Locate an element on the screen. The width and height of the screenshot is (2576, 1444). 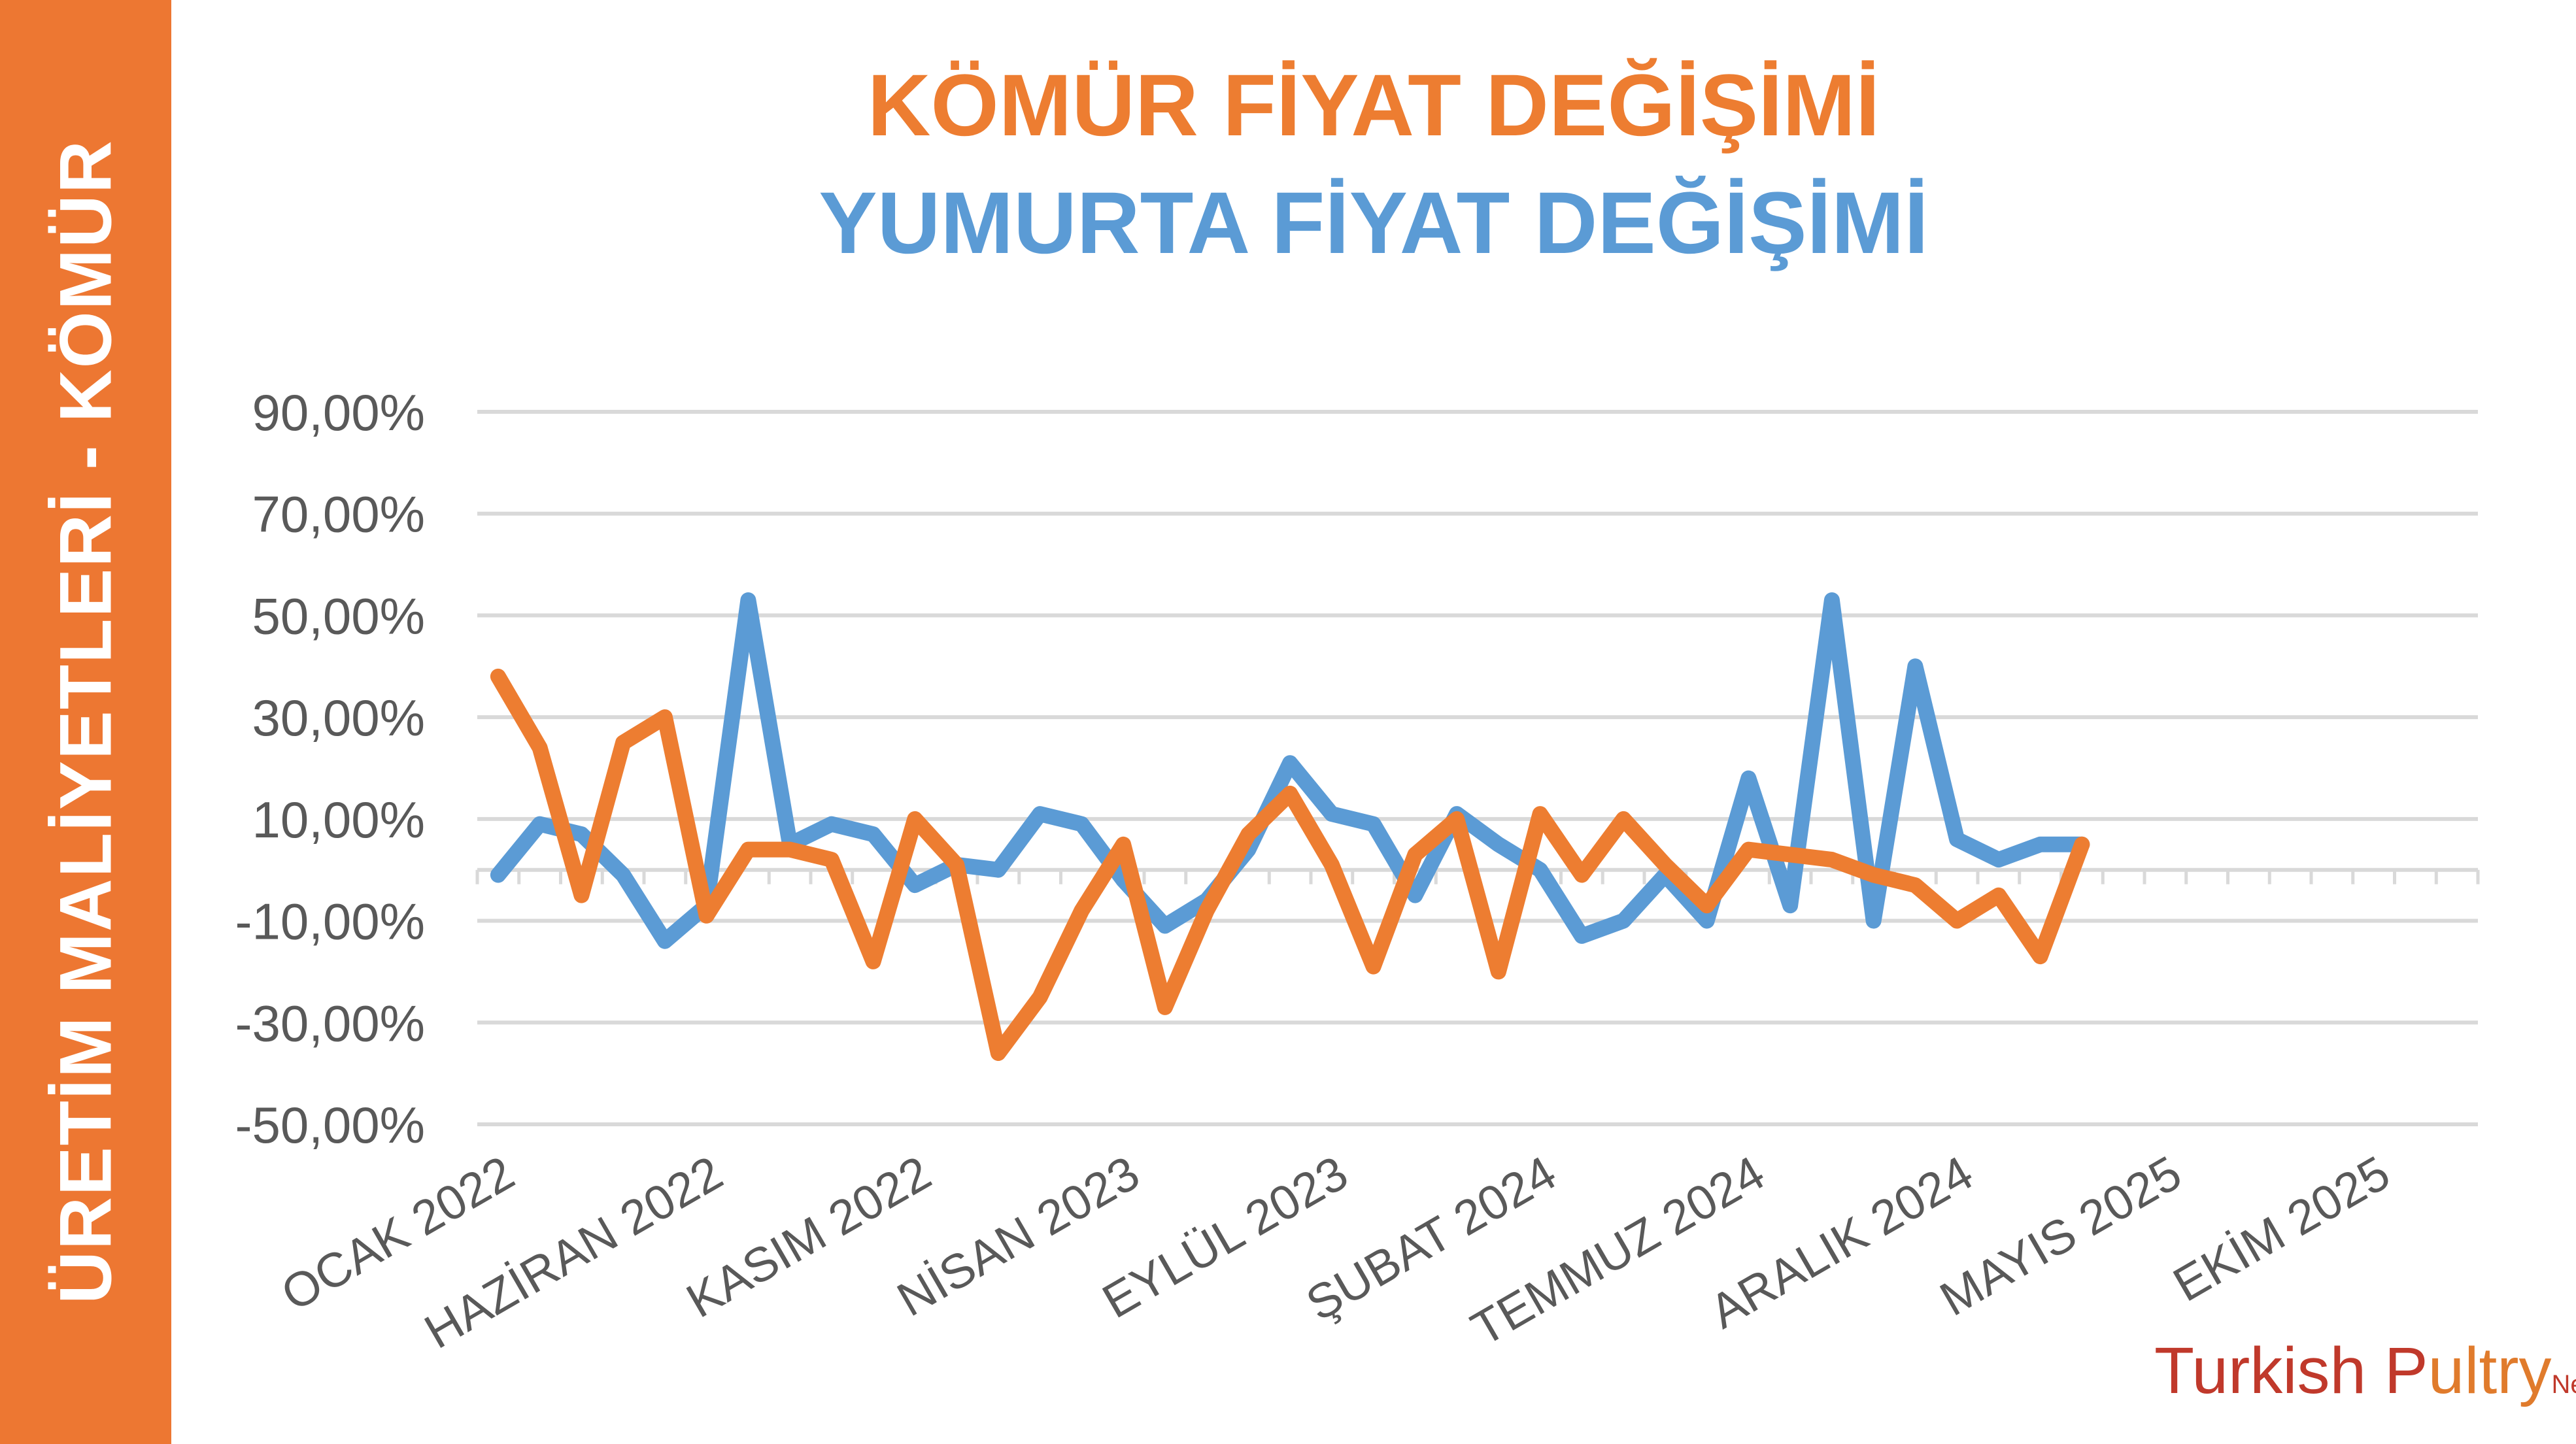
turkish-poultry-logo: Turkish PultryNet is located at coordinates (2365, 1371).